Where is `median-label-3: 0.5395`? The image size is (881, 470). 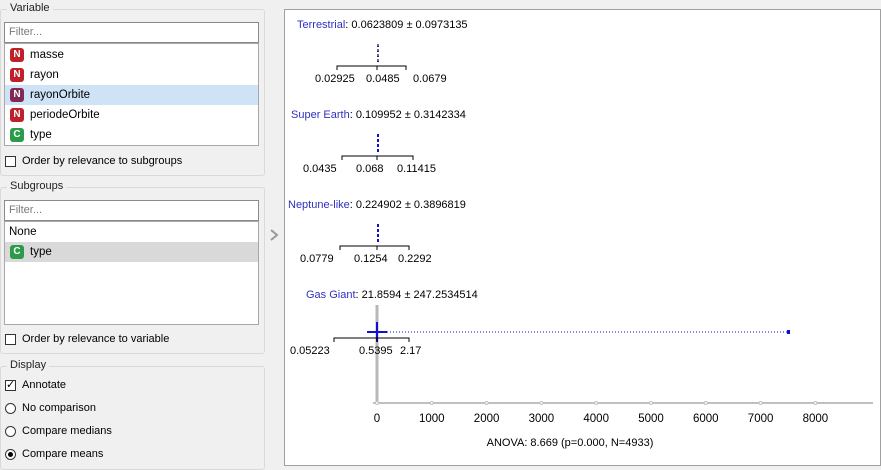 median-label-3: 0.5395 is located at coordinates (376, 351).